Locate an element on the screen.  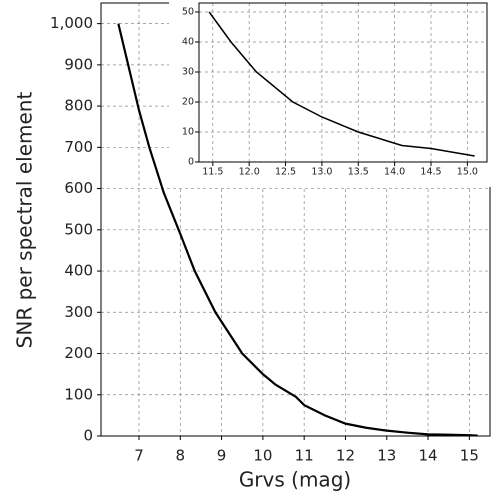
x-tick-label: 14 is located at coordinates (428, 456).